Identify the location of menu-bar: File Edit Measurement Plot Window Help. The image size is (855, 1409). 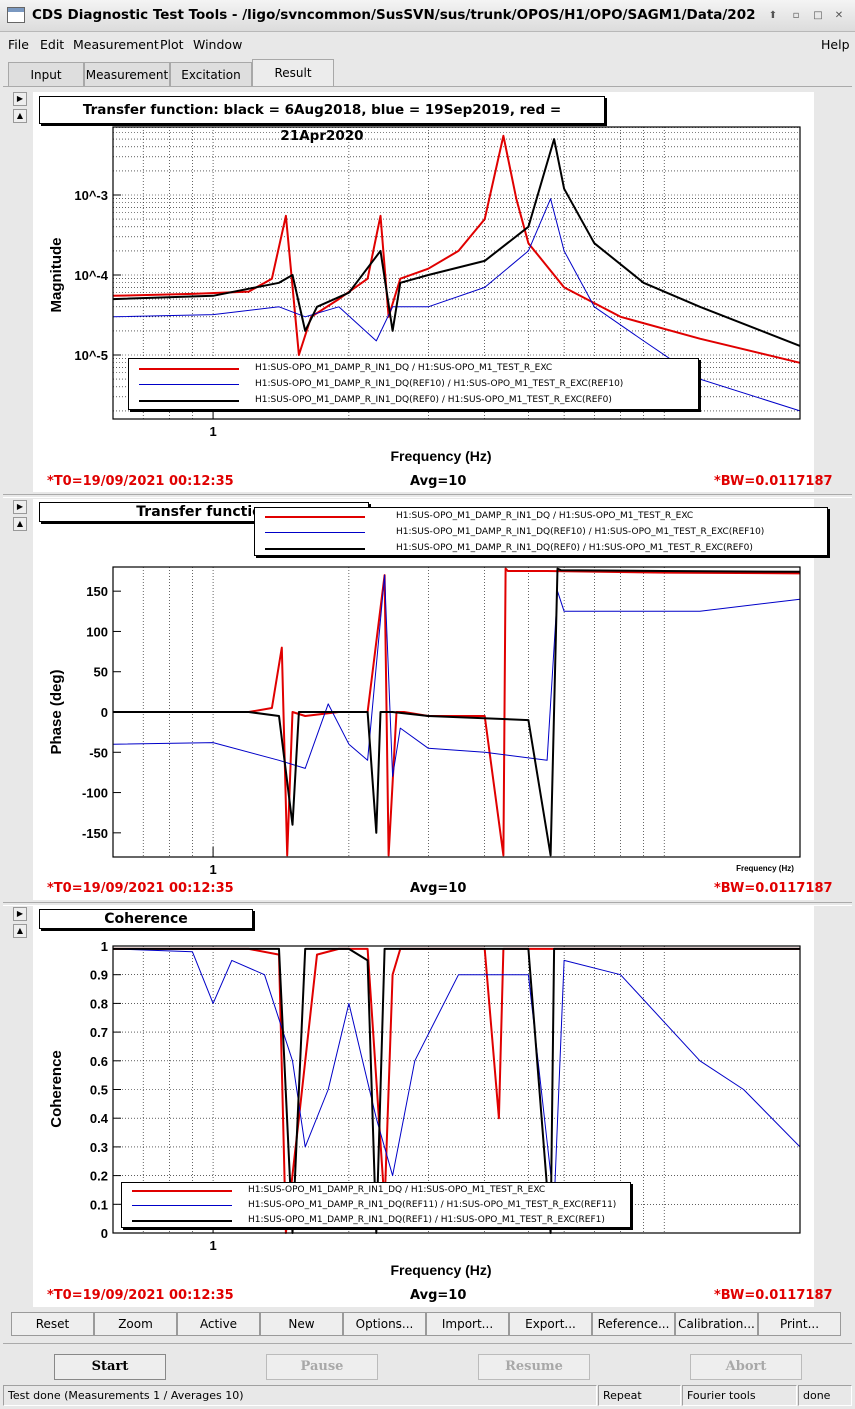
(427, 44).